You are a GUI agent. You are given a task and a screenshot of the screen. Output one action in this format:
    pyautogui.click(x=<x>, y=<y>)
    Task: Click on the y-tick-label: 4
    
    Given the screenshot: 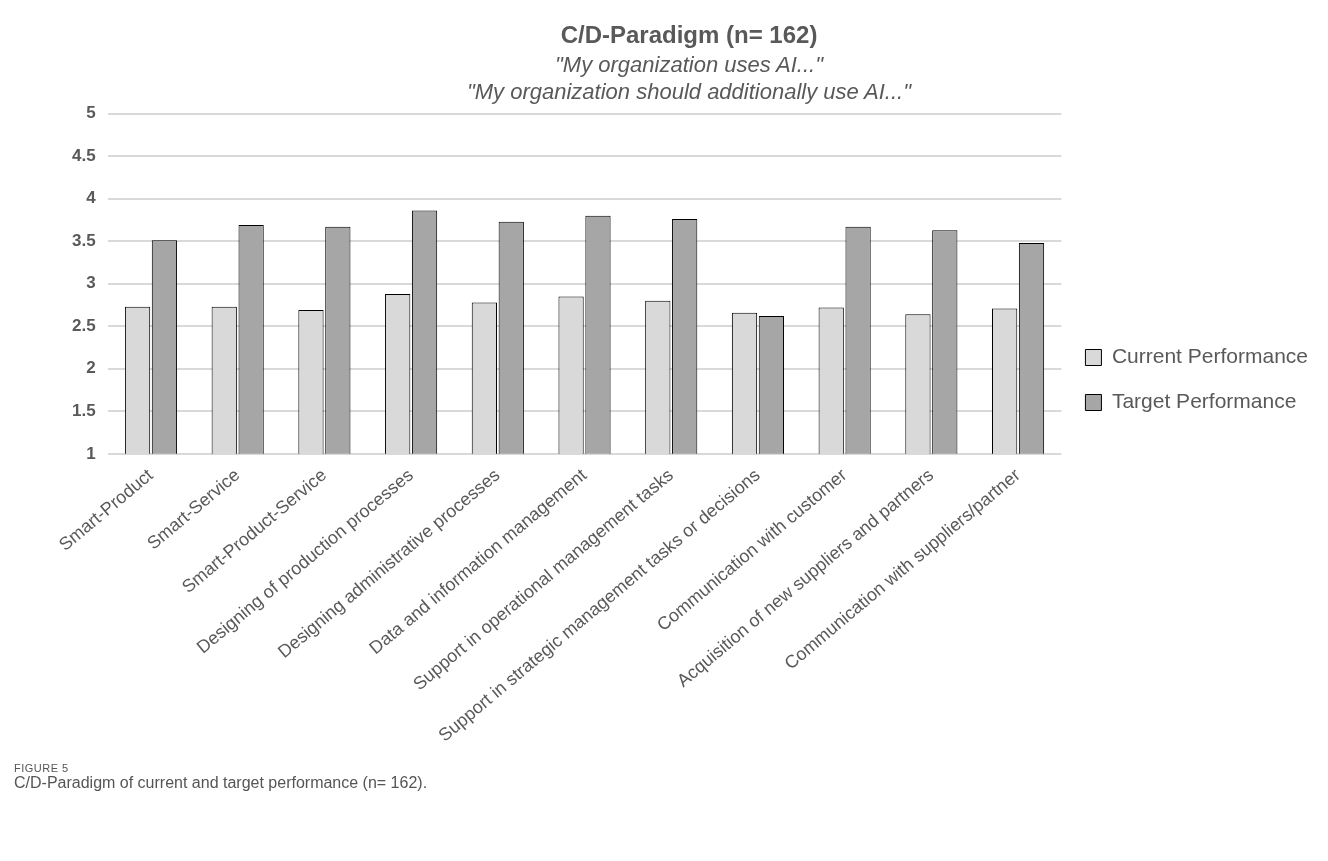 What is the action you would take?
    pyautogui.click(x=91, y=198)
    